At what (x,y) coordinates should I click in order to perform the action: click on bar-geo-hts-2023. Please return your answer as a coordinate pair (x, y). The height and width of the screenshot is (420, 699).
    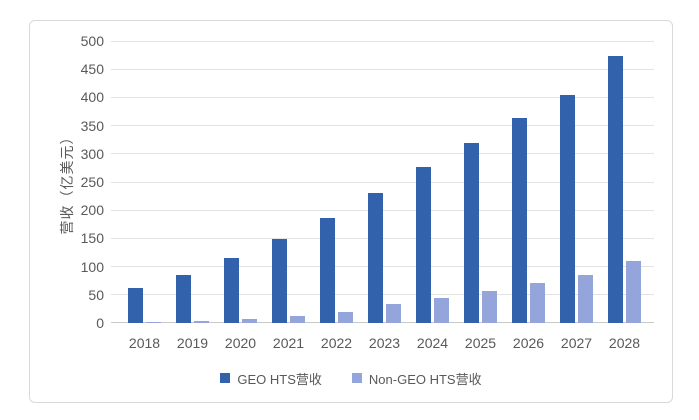
    Looking at the image, I should click on (375, 258).